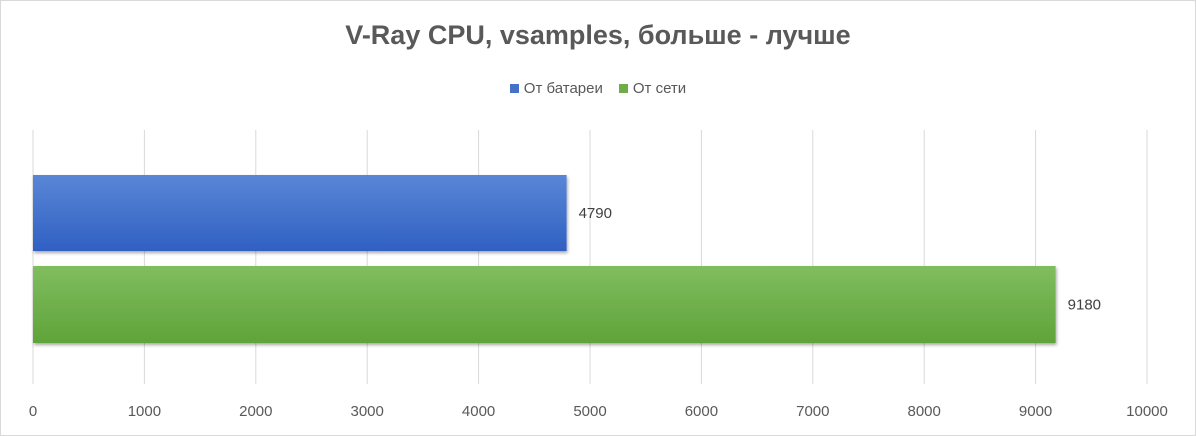 The image size is (1196, 436). What do you see at coordinates (563, 88) in the screenshot?
I see `legend-label-battery: От батареи` at bounding box center [563, 88].